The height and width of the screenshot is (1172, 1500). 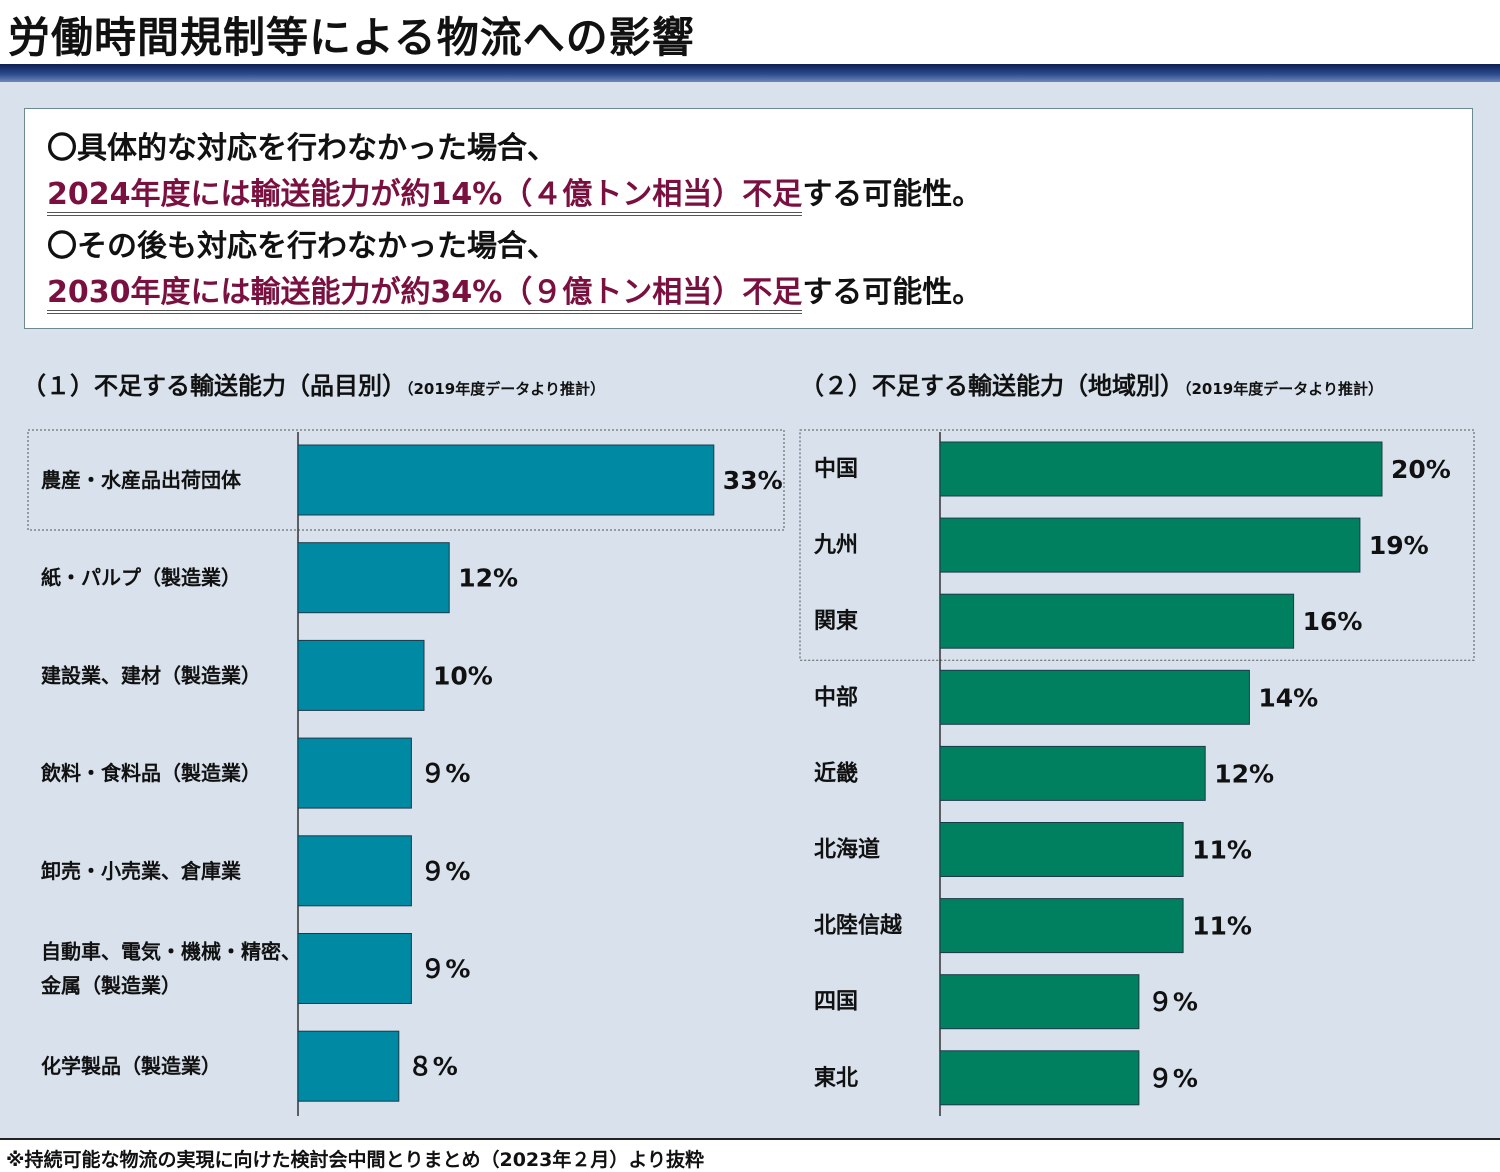 I want to click on page-title: 労働時間規制等による物流への影響, so click(x=351, y=37).